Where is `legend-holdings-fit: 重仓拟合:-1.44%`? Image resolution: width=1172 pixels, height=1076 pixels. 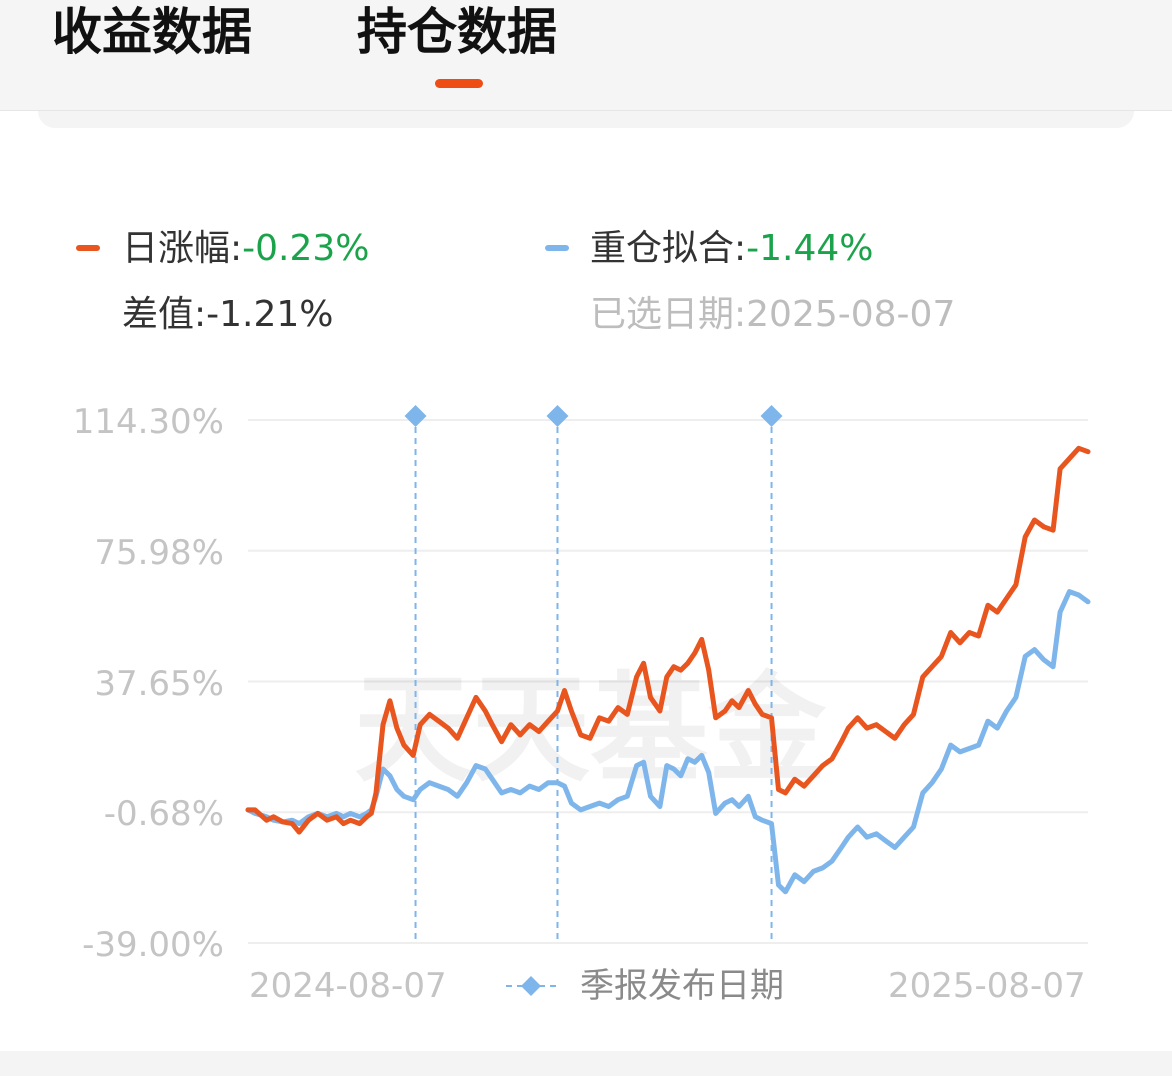
legend-holdings-fit: 重仓拟合:-1.44% is located at coordinates (732, 249).